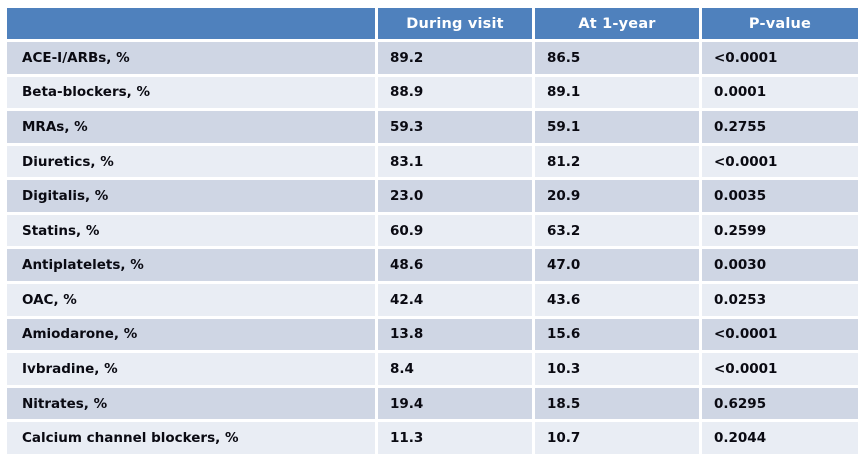  I want to click on at-1-year-cell: 15.6, so click(617, 334).